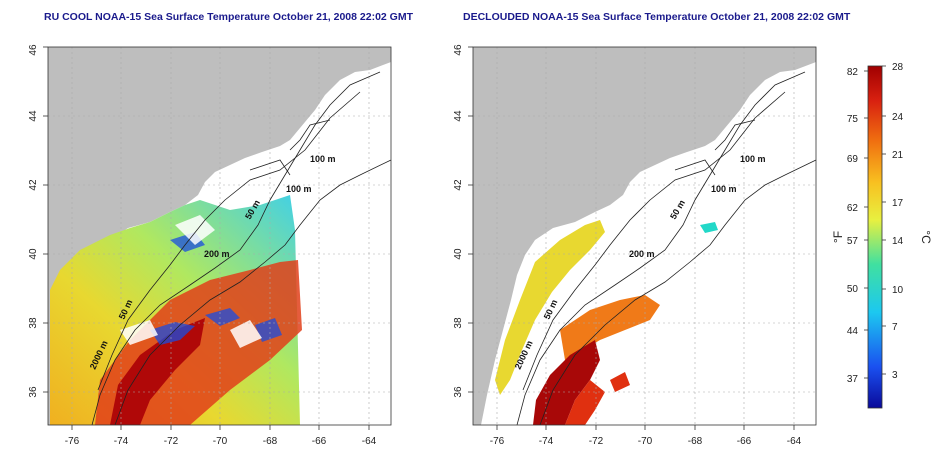 Image resolution: width=950 pixels, height=475 pixels. What do you see at coordinates (884, 220) in the screenshot?
I see `colorbar-c-ticks` at bounding box center [884, 220].